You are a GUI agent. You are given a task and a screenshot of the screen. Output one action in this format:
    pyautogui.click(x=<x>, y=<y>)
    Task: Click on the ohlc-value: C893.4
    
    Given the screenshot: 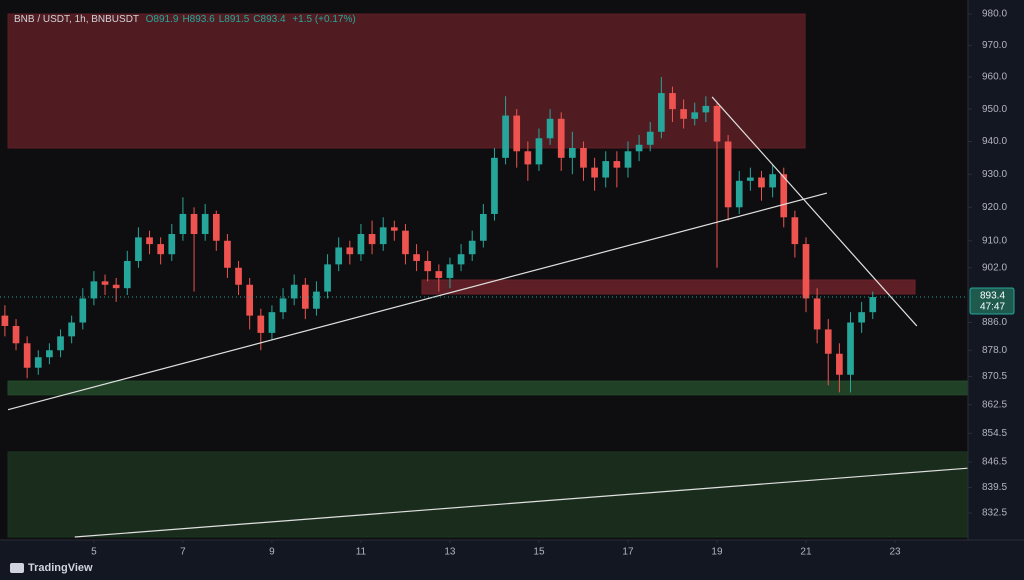 What is the action you would take?
    pyautogui.click(x=269, y=19)
    